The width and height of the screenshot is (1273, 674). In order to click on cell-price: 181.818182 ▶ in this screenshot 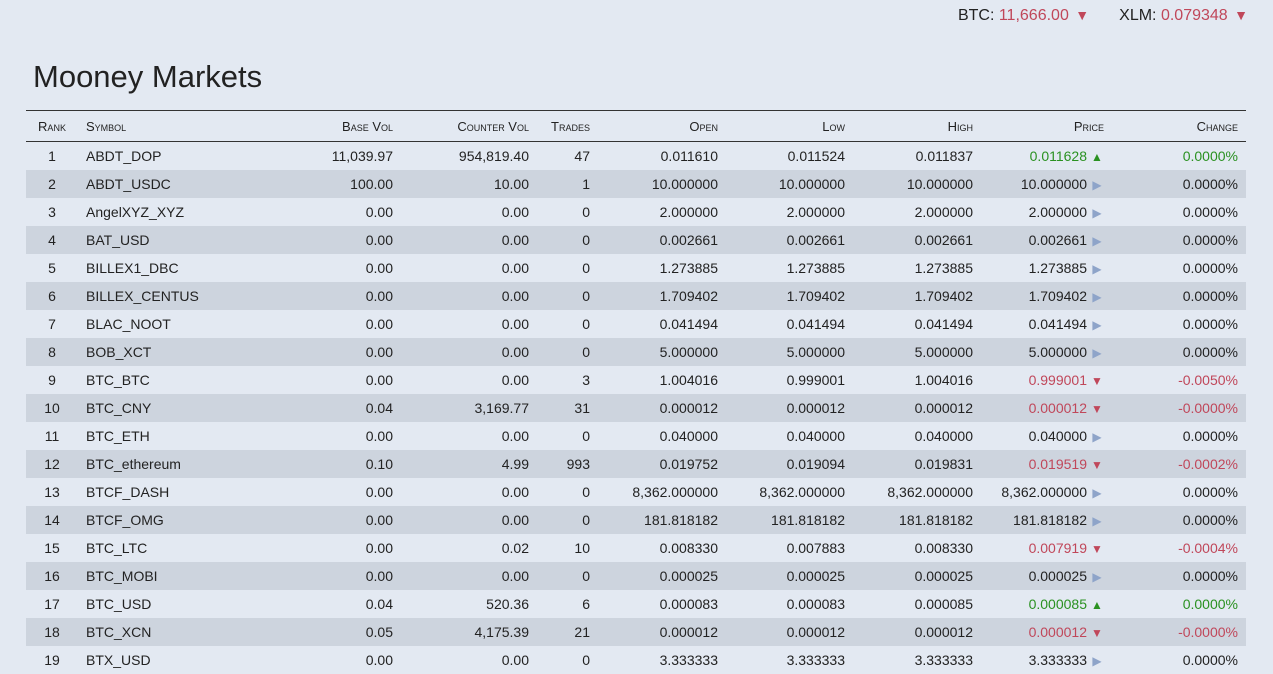, I will do `click(1046, 520)`.